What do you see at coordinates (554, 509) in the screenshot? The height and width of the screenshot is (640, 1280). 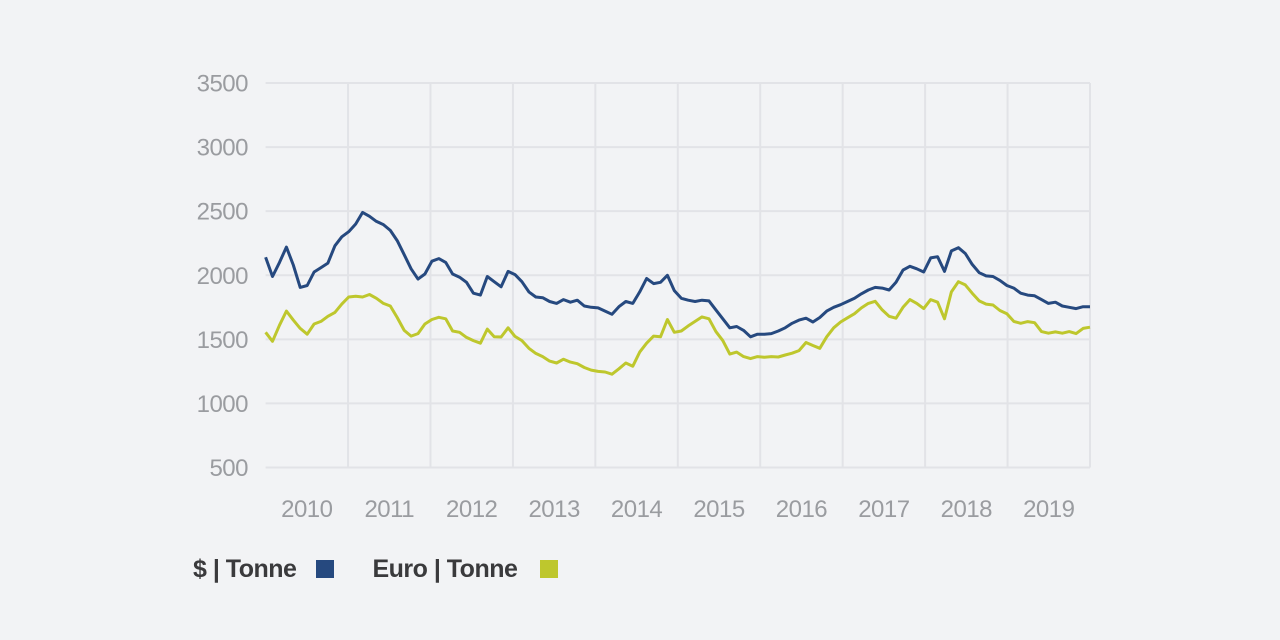 I see `x-axis-tick-label: 2013` at bounding box center [554, 509].